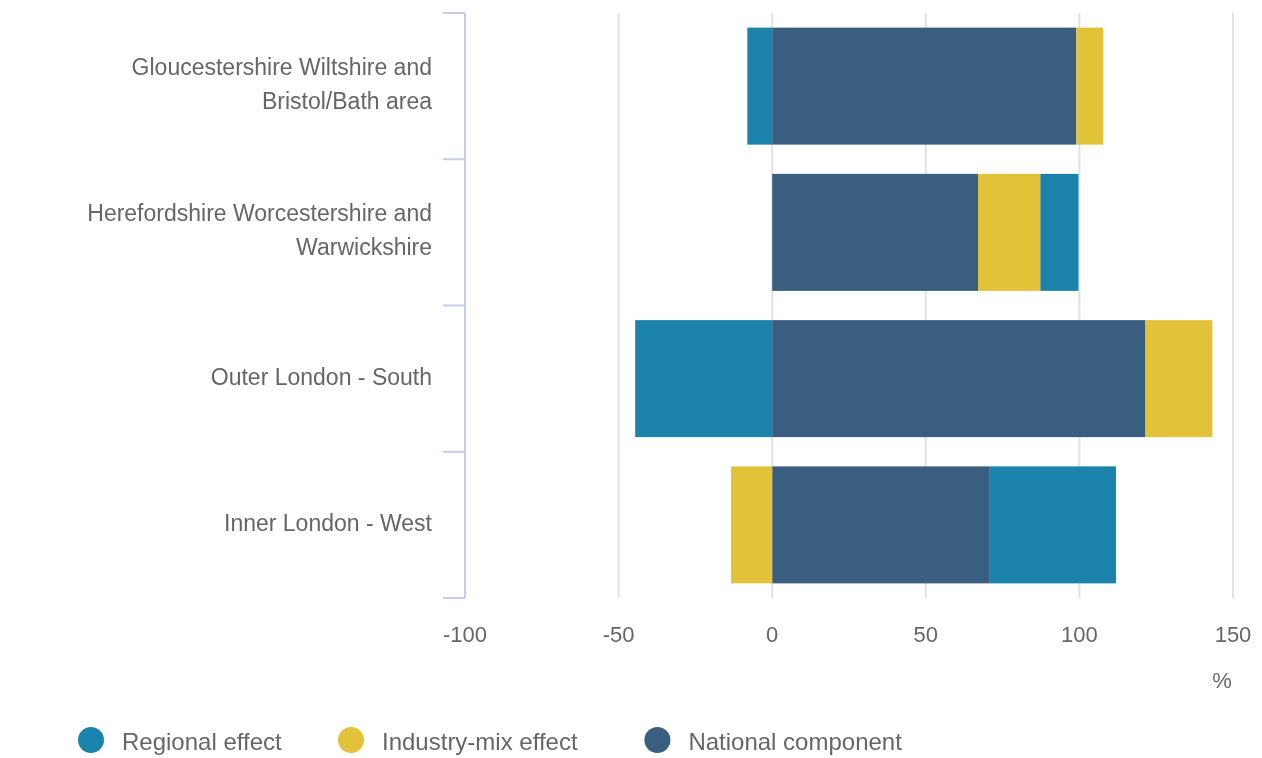 This screenshot has width=1262, height=758. Describe the element at coordinates (202, 741) in the screenshot. I see `legend-label: Regional effect` at that location.